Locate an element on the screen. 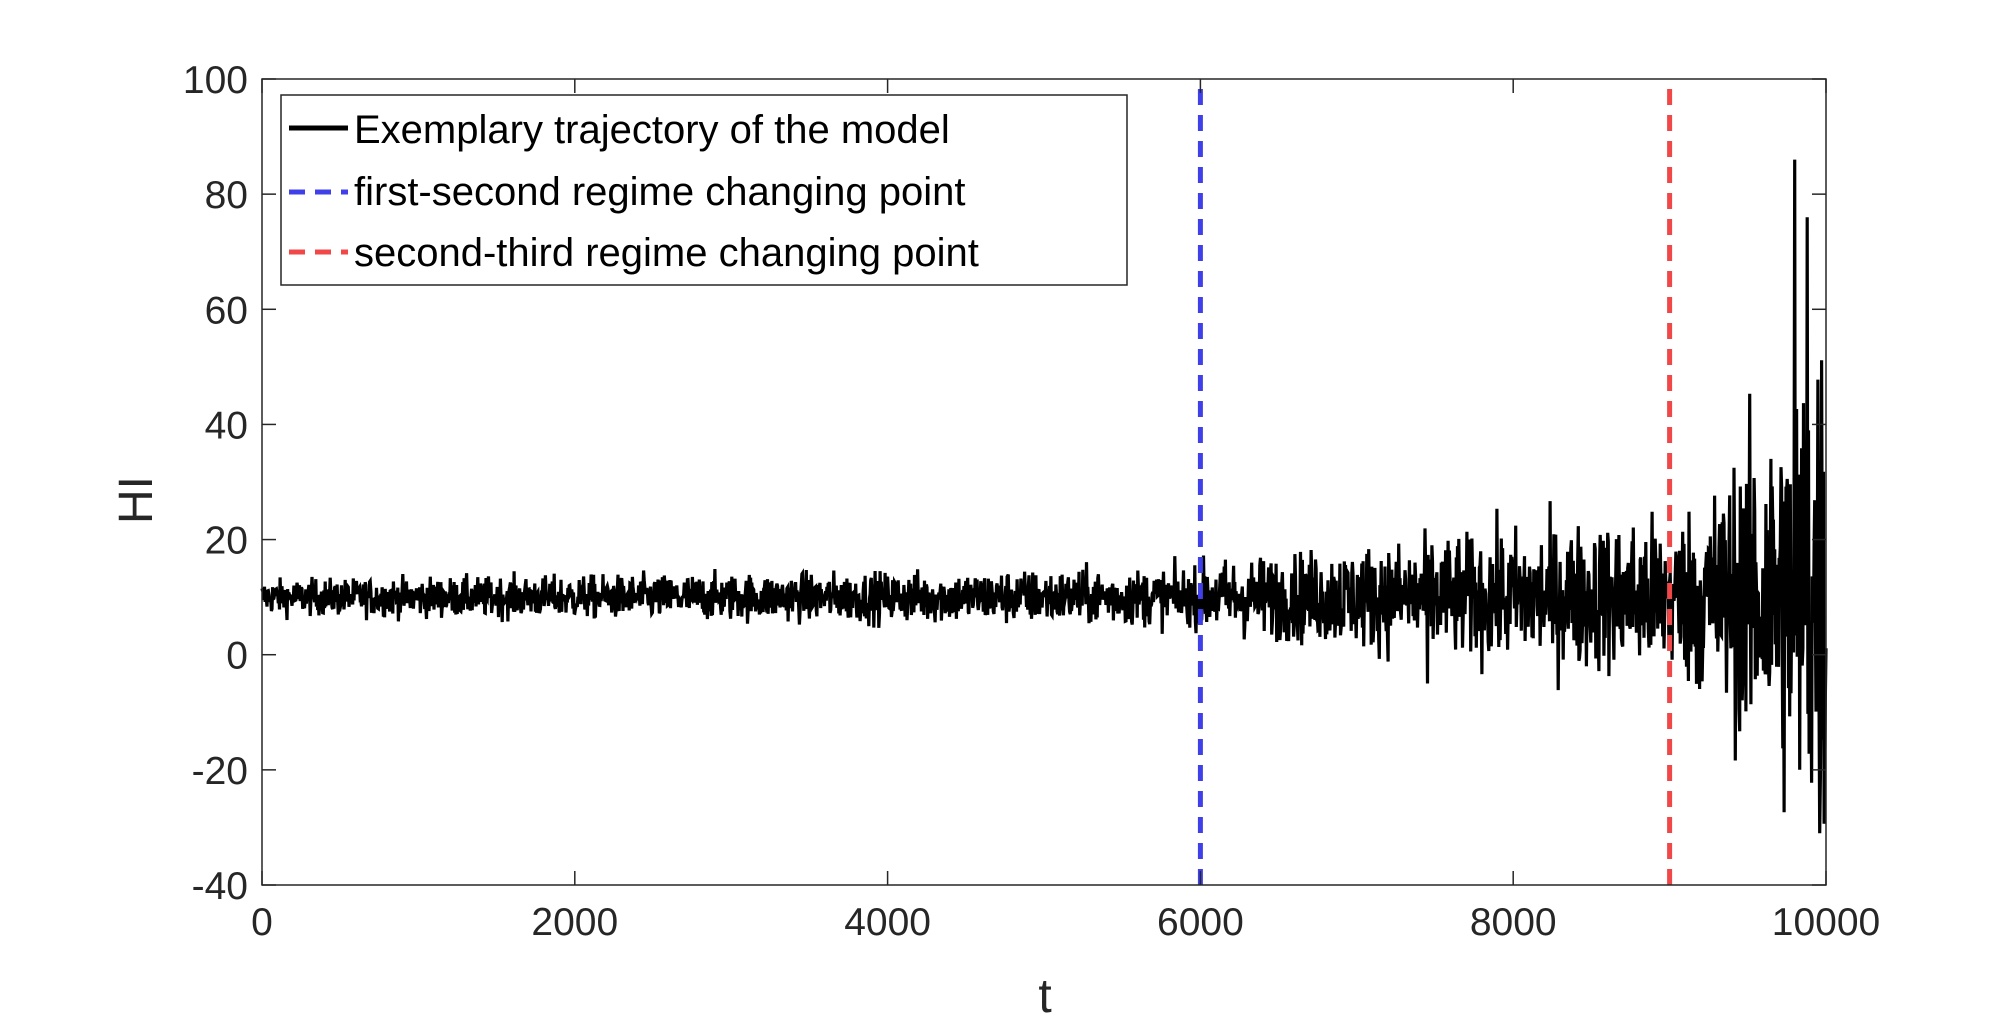  legend-label-trajectory: Exemplary trajectory of the model is located at coordinates (652, 130).